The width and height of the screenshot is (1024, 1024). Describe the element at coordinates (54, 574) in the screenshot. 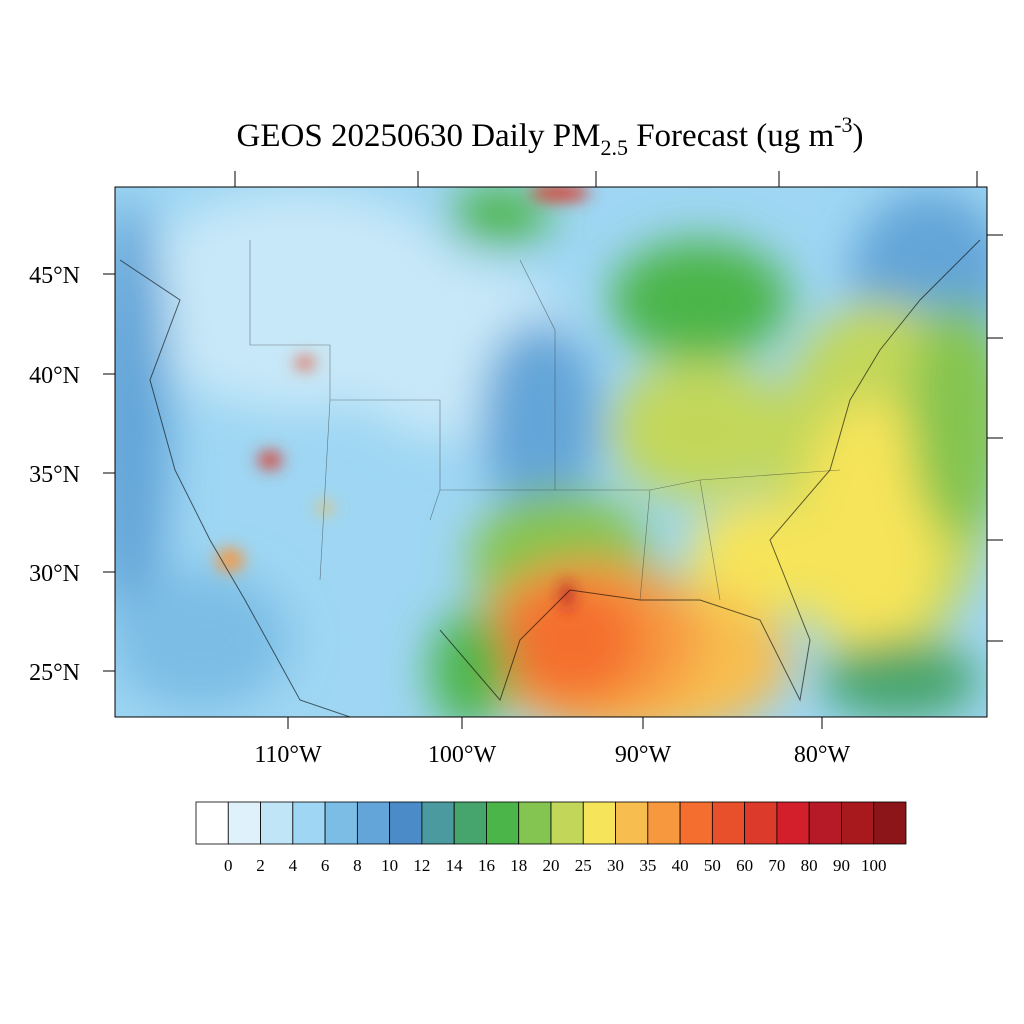

I see `lat-label: 30°N` at that location.